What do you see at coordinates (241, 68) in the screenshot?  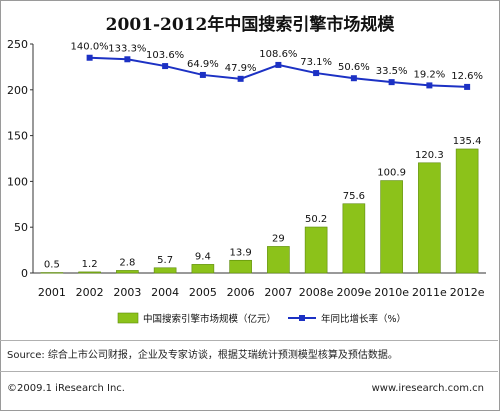 I see `growth-rate-label: 47.9%` at bounding box center [241, 68].